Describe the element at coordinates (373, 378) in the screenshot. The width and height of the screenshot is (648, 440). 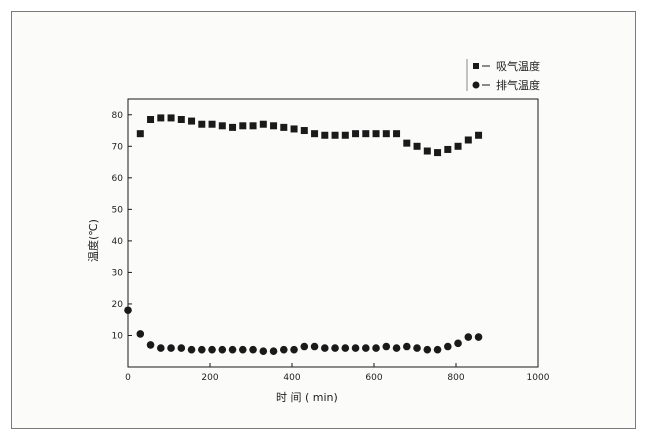
I see `x-tick-label: 600` at that location.